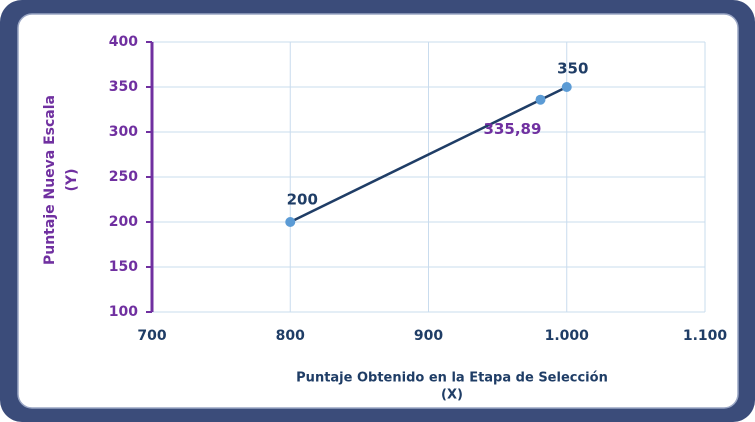 This screenshot has height=422, width=755. What do you see at coordinates (123, 87) in the screenshot?
I see `y-tick-label: 350` at bounding box center [123, 87].